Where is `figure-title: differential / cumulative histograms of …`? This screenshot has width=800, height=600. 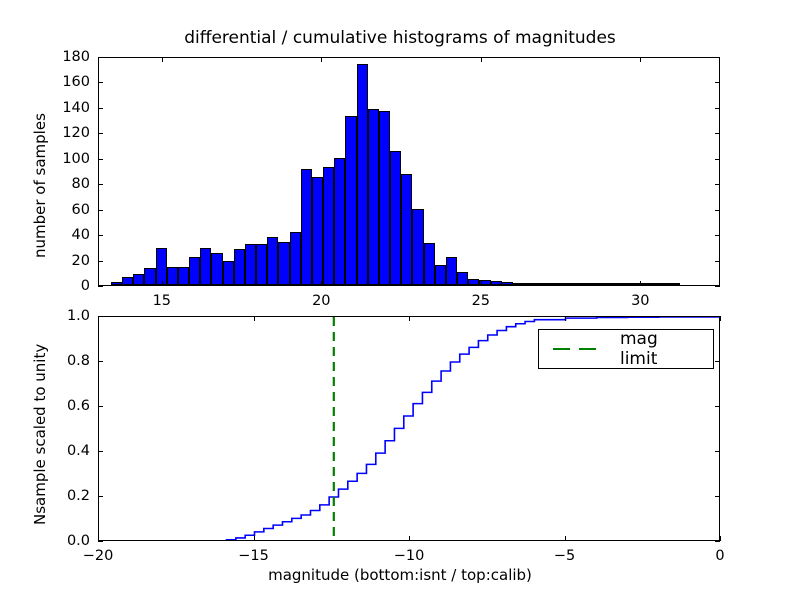 figure-title: differential / cumulative histograms of … is located at coordinates (400, 38).